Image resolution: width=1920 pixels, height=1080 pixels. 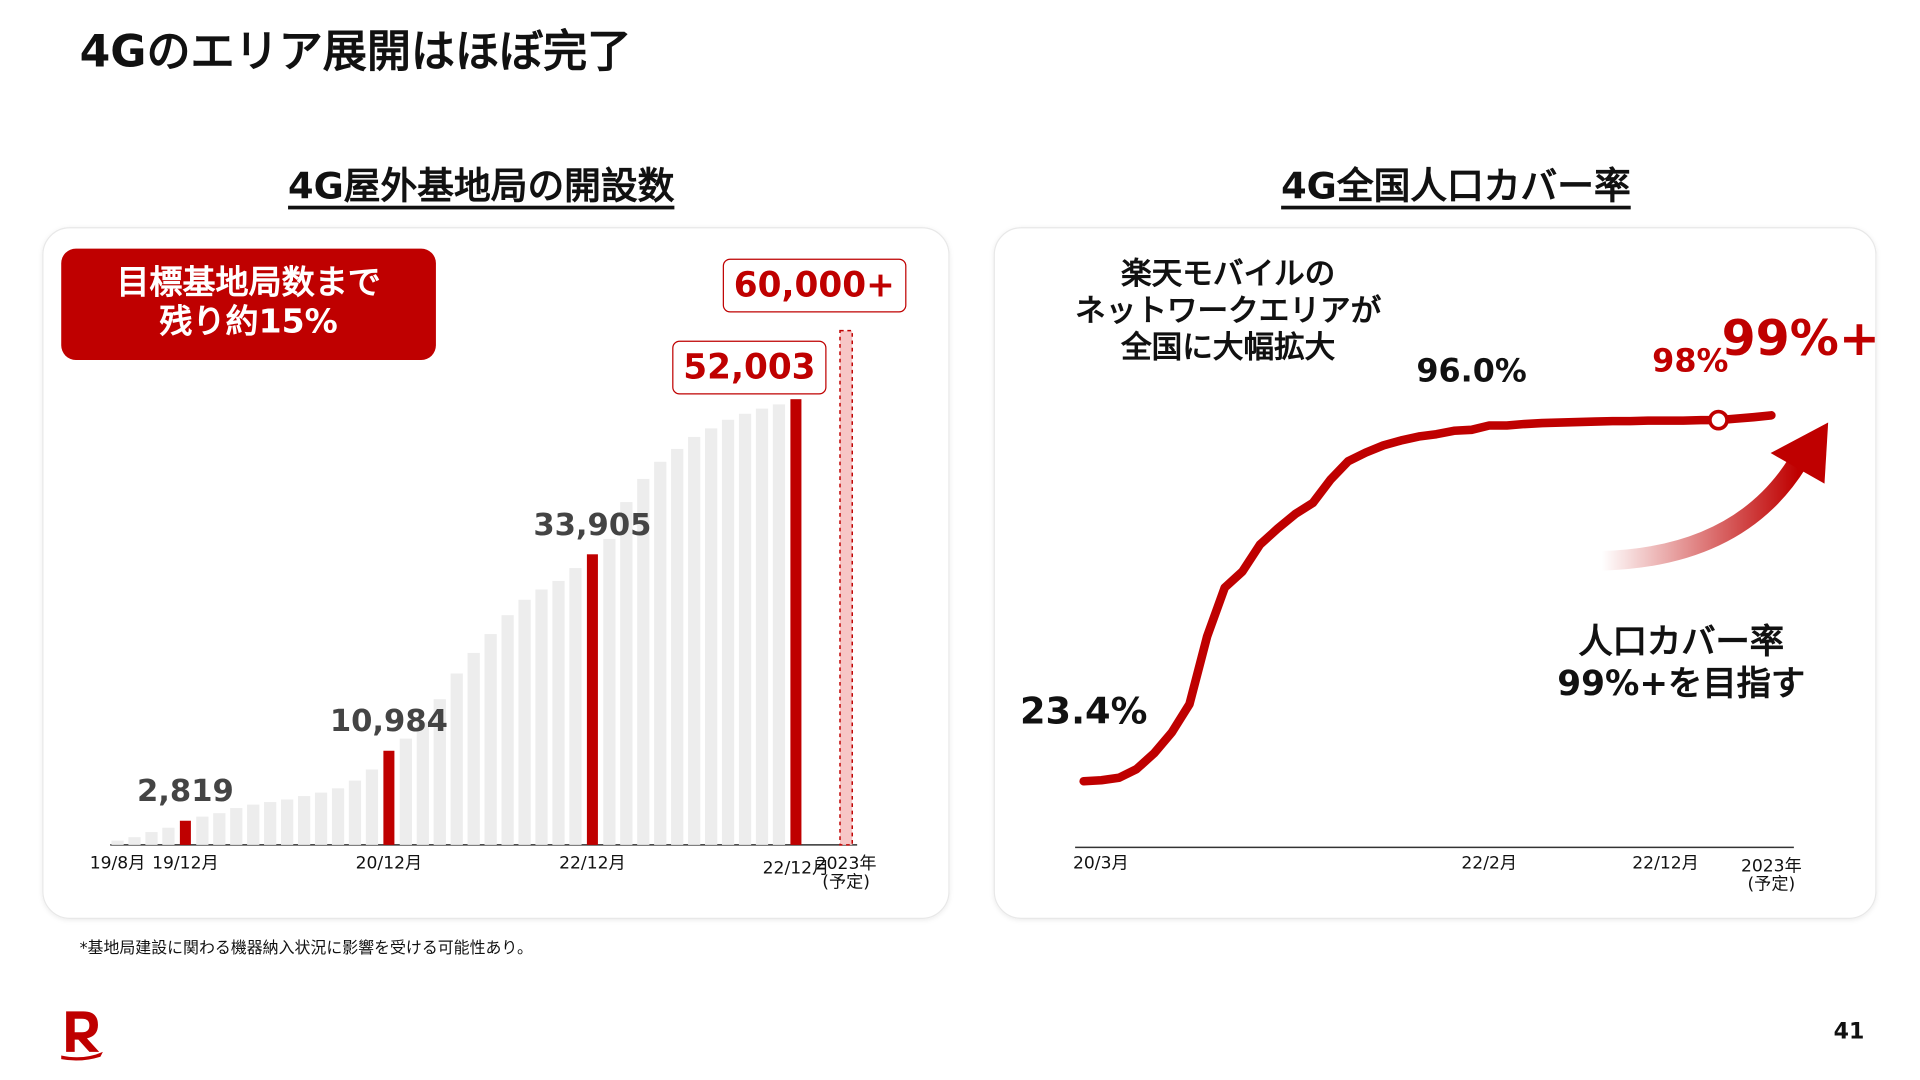 What do you see at coordinates (592, 524) in the screenshot?
I see `value-label: 33,905` at bounding box center [592, 524].